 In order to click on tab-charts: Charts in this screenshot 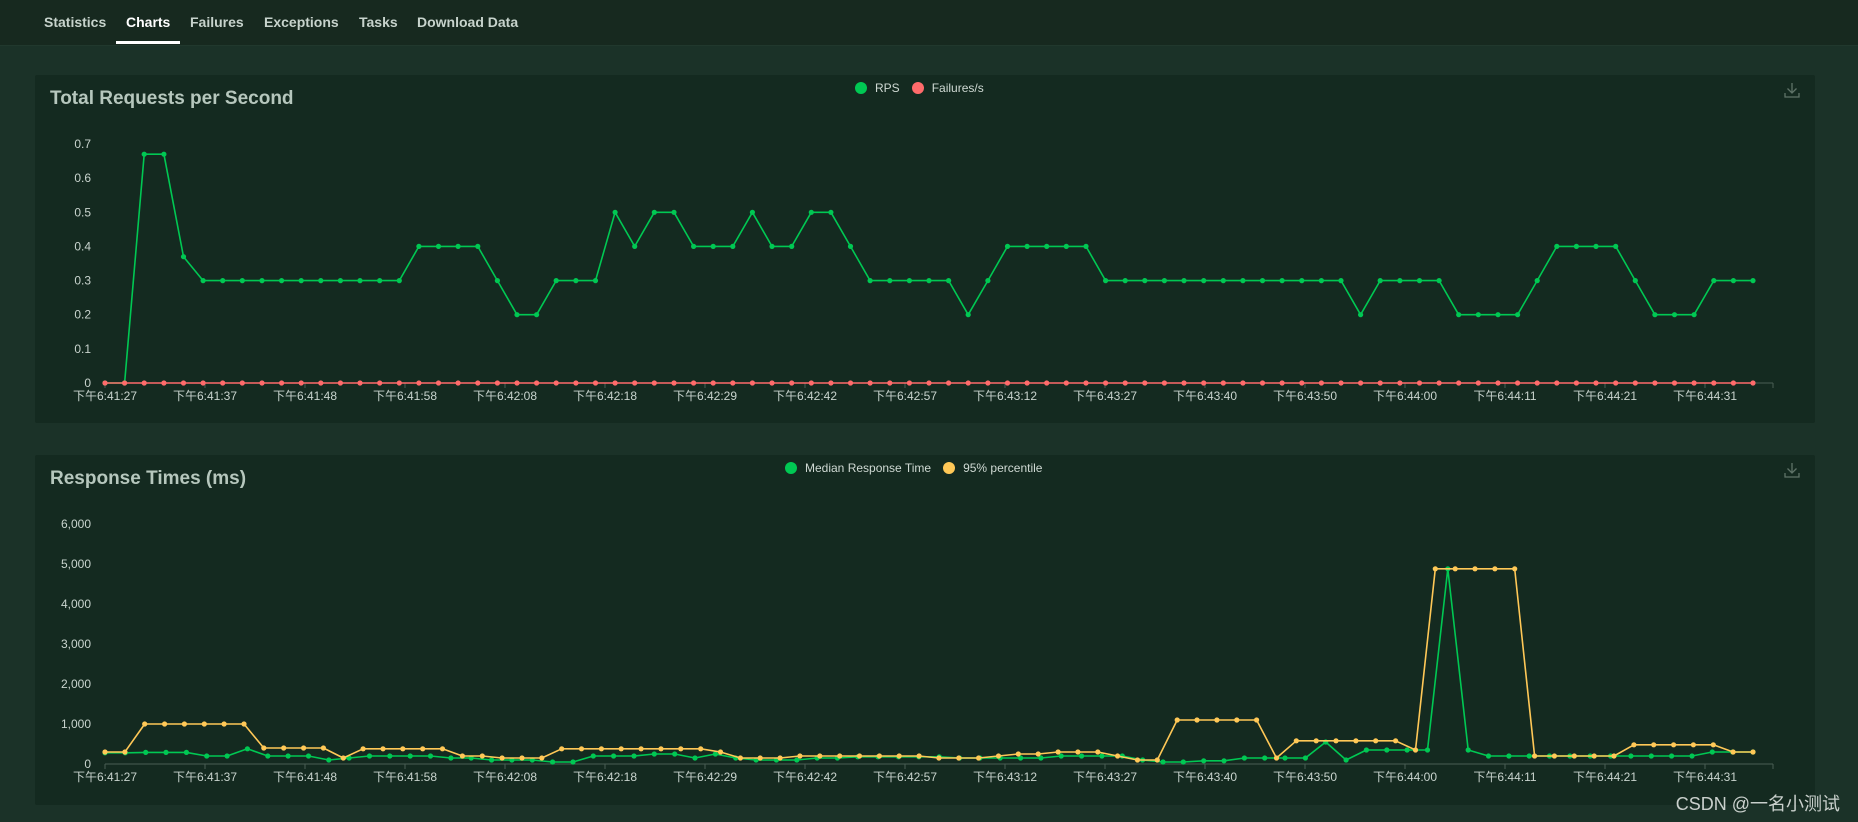, I will do `click(148, 22)`.